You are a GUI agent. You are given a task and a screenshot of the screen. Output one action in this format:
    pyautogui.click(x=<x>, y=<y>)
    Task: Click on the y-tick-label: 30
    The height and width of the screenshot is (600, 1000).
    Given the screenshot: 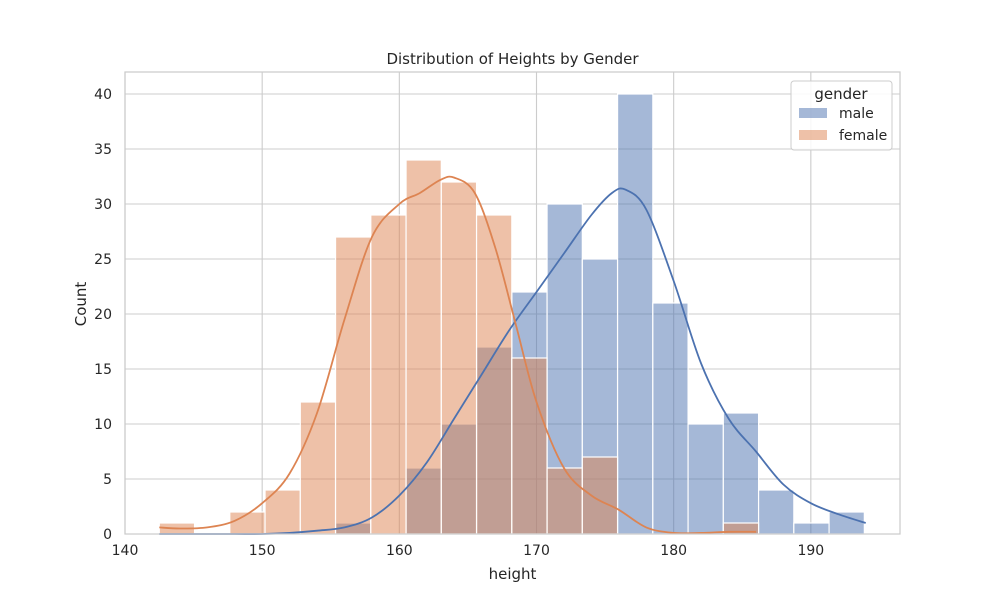 What is the action you would take?
    pyautogui.click(x=103, y=205)
    